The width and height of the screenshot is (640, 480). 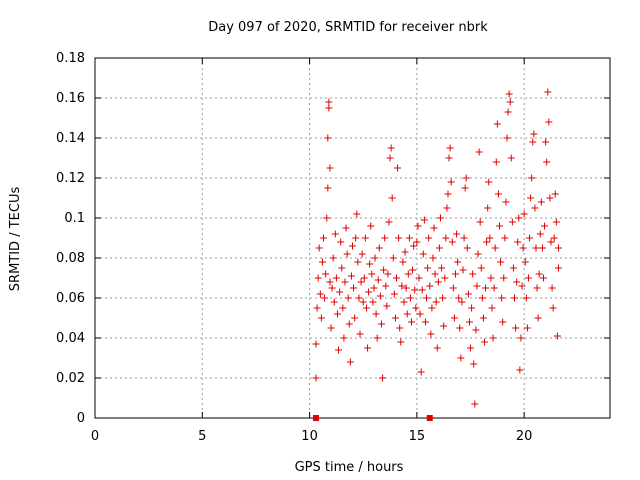 What do you see at coordinates (429, 418) in the screenshot?
I see `gap-marker` at bounding box center [429, 418].